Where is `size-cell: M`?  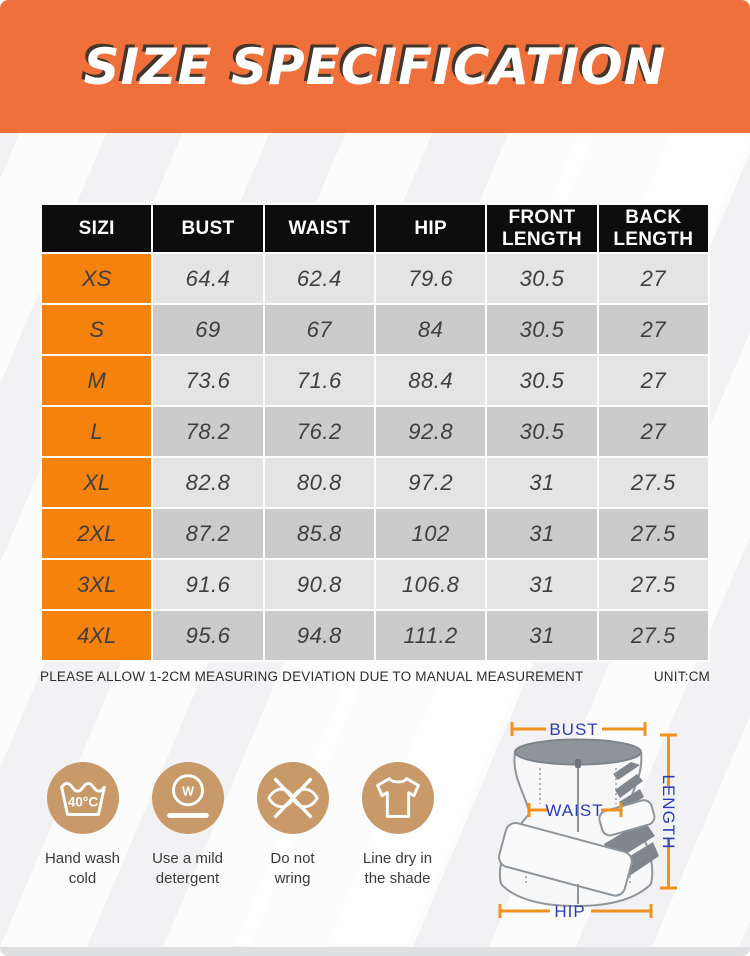
size-cell: M is located at coordinates (97, 380).